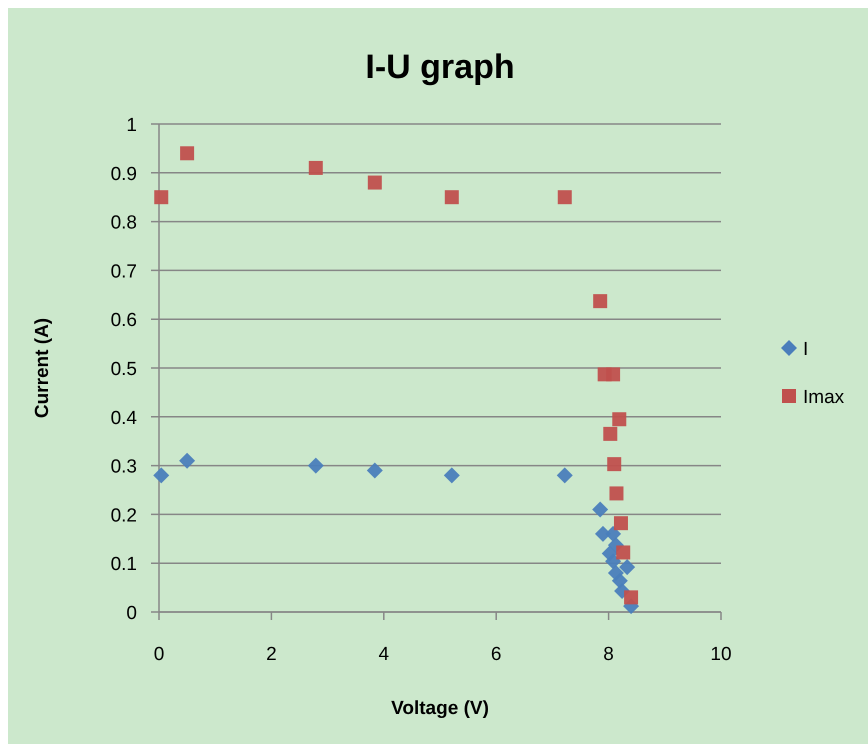 The image size is (868, 744). I want to click on y-tick-label: 0.1, so click(123, 565).